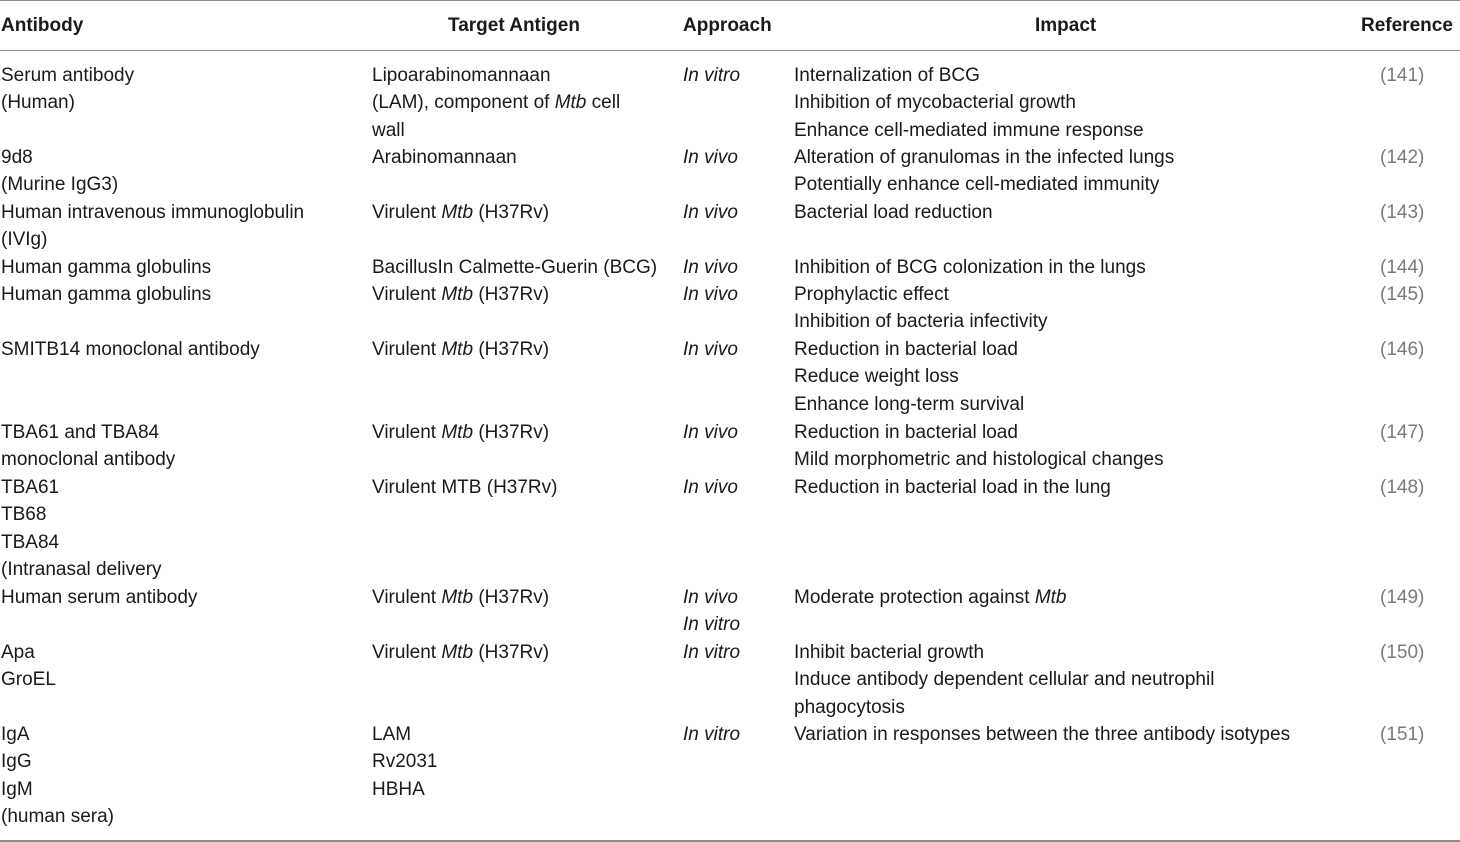  I want to click on antibody-cell-line: IgA, so click(15, 734).